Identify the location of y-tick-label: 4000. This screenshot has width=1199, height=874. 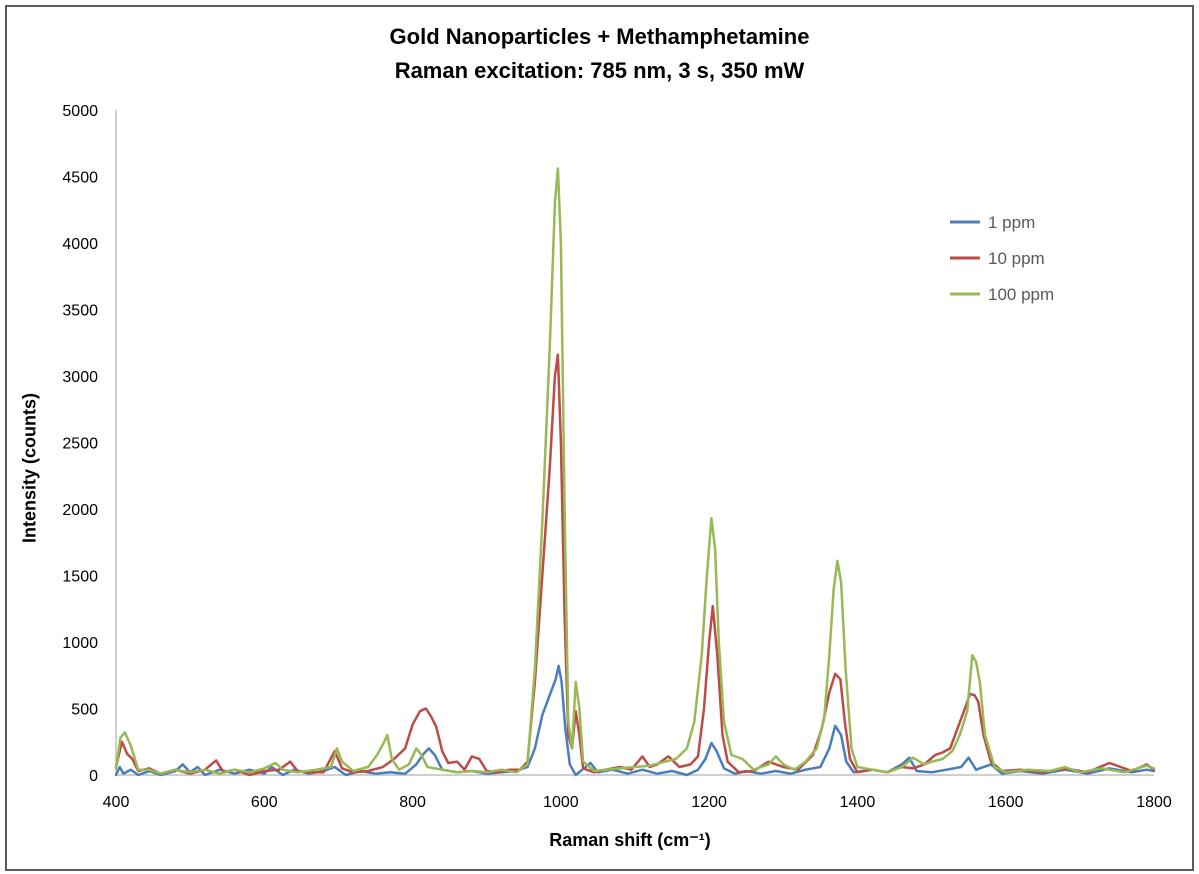
(80, 244).